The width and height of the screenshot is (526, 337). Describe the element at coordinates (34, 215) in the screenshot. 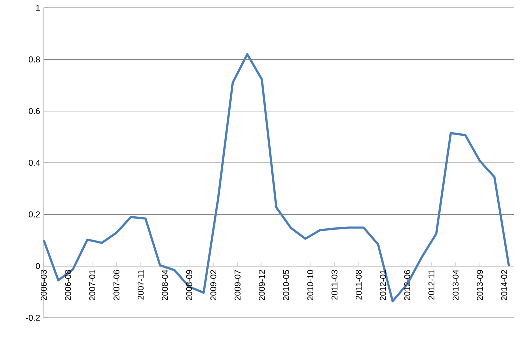

I see `y-tick-label: 0.2` at that location.